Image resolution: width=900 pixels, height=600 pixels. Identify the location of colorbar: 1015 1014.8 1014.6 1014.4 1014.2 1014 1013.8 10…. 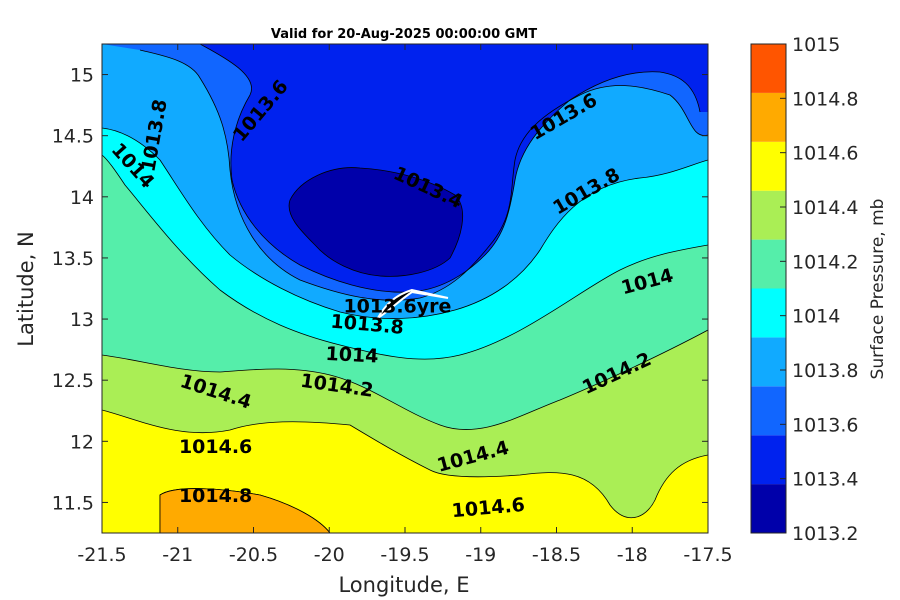
(804, 289).